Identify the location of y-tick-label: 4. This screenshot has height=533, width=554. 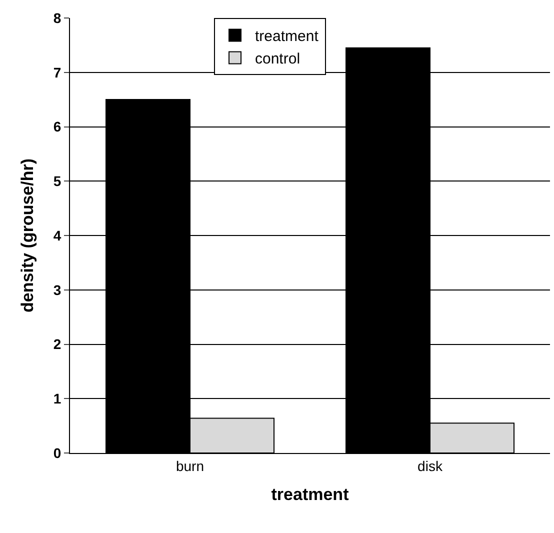
(57, 235).